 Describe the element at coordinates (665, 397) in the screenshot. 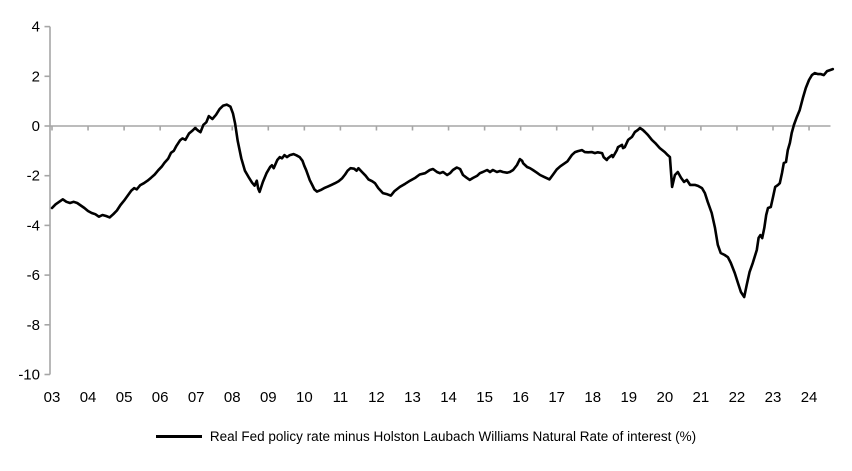

I see `x-axis-tick-label: 20` at that location.